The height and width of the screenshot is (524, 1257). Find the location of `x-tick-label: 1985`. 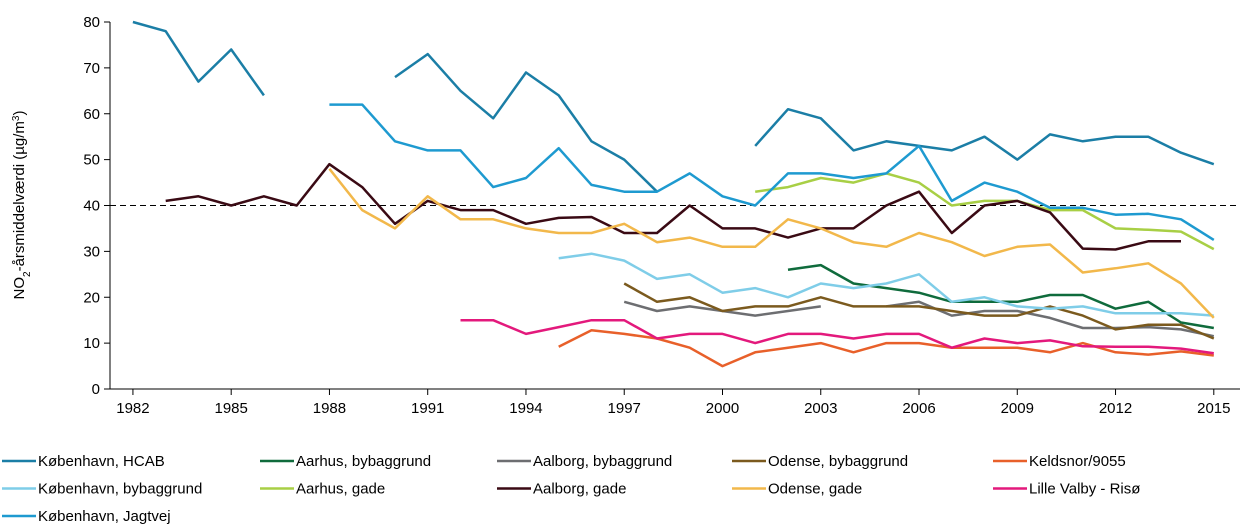

x-tick-label: 1985 is located at coordinates (231, 408).